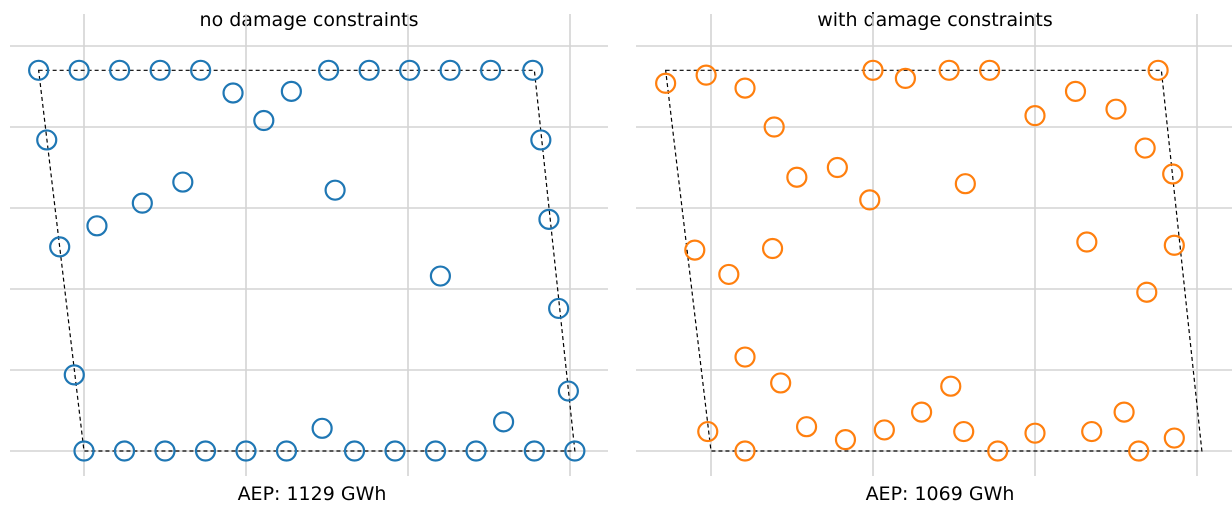 This screenshot has width=1232, height=510. What do you see at coordinates (309, 20) in the screenshot?
I see `panel-title: no damage constraints` at bounding box center [309, 20].